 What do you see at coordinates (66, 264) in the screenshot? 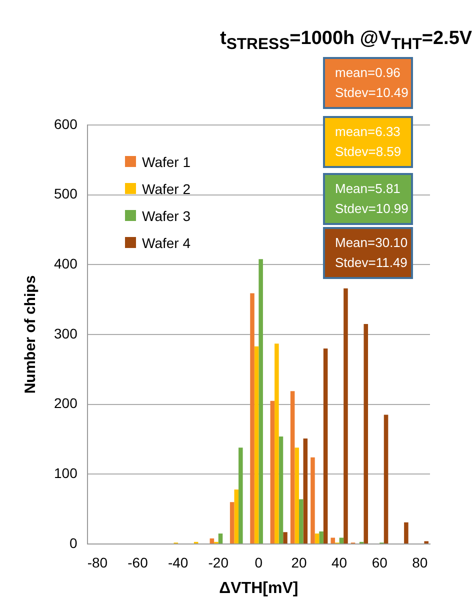
I see `y-tick-label: 400` at bounding box center [66, 264].